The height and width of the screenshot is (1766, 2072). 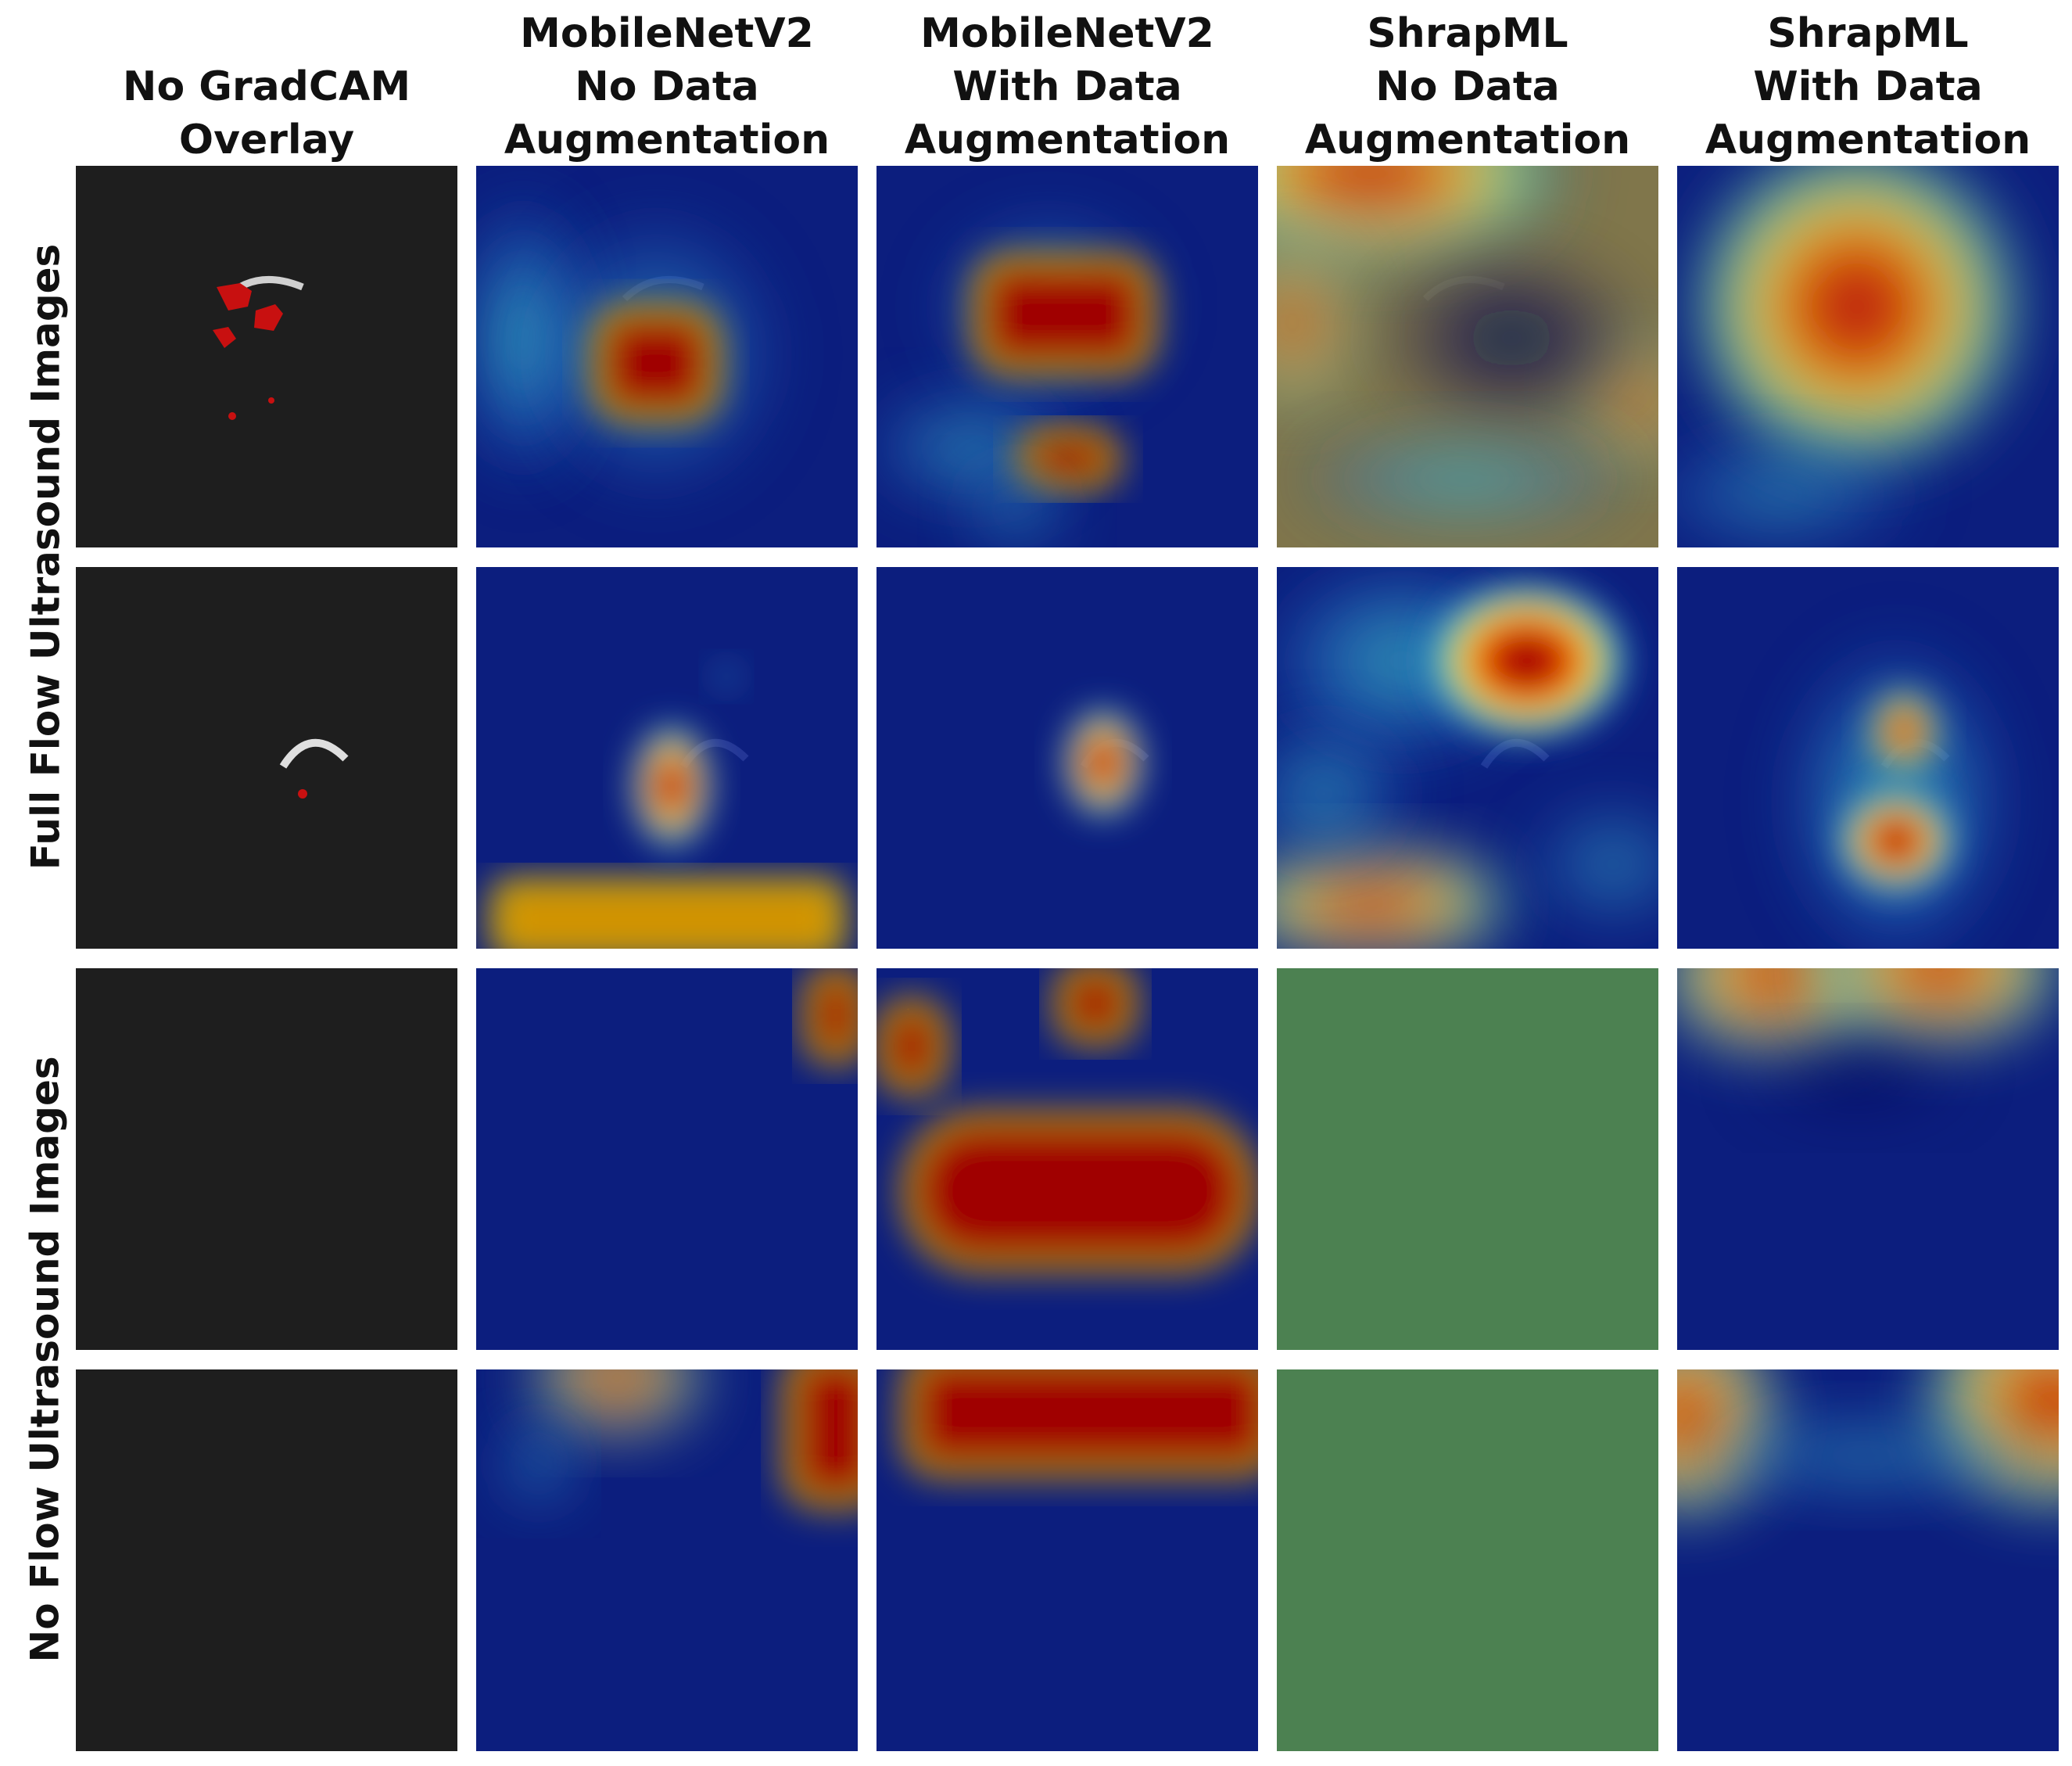 What do you see at coordinates (46, 557) in the screenshot?
I see `row-label-full-flow: Full Flow Ultrasound Images` at bounding box center [46, 557].